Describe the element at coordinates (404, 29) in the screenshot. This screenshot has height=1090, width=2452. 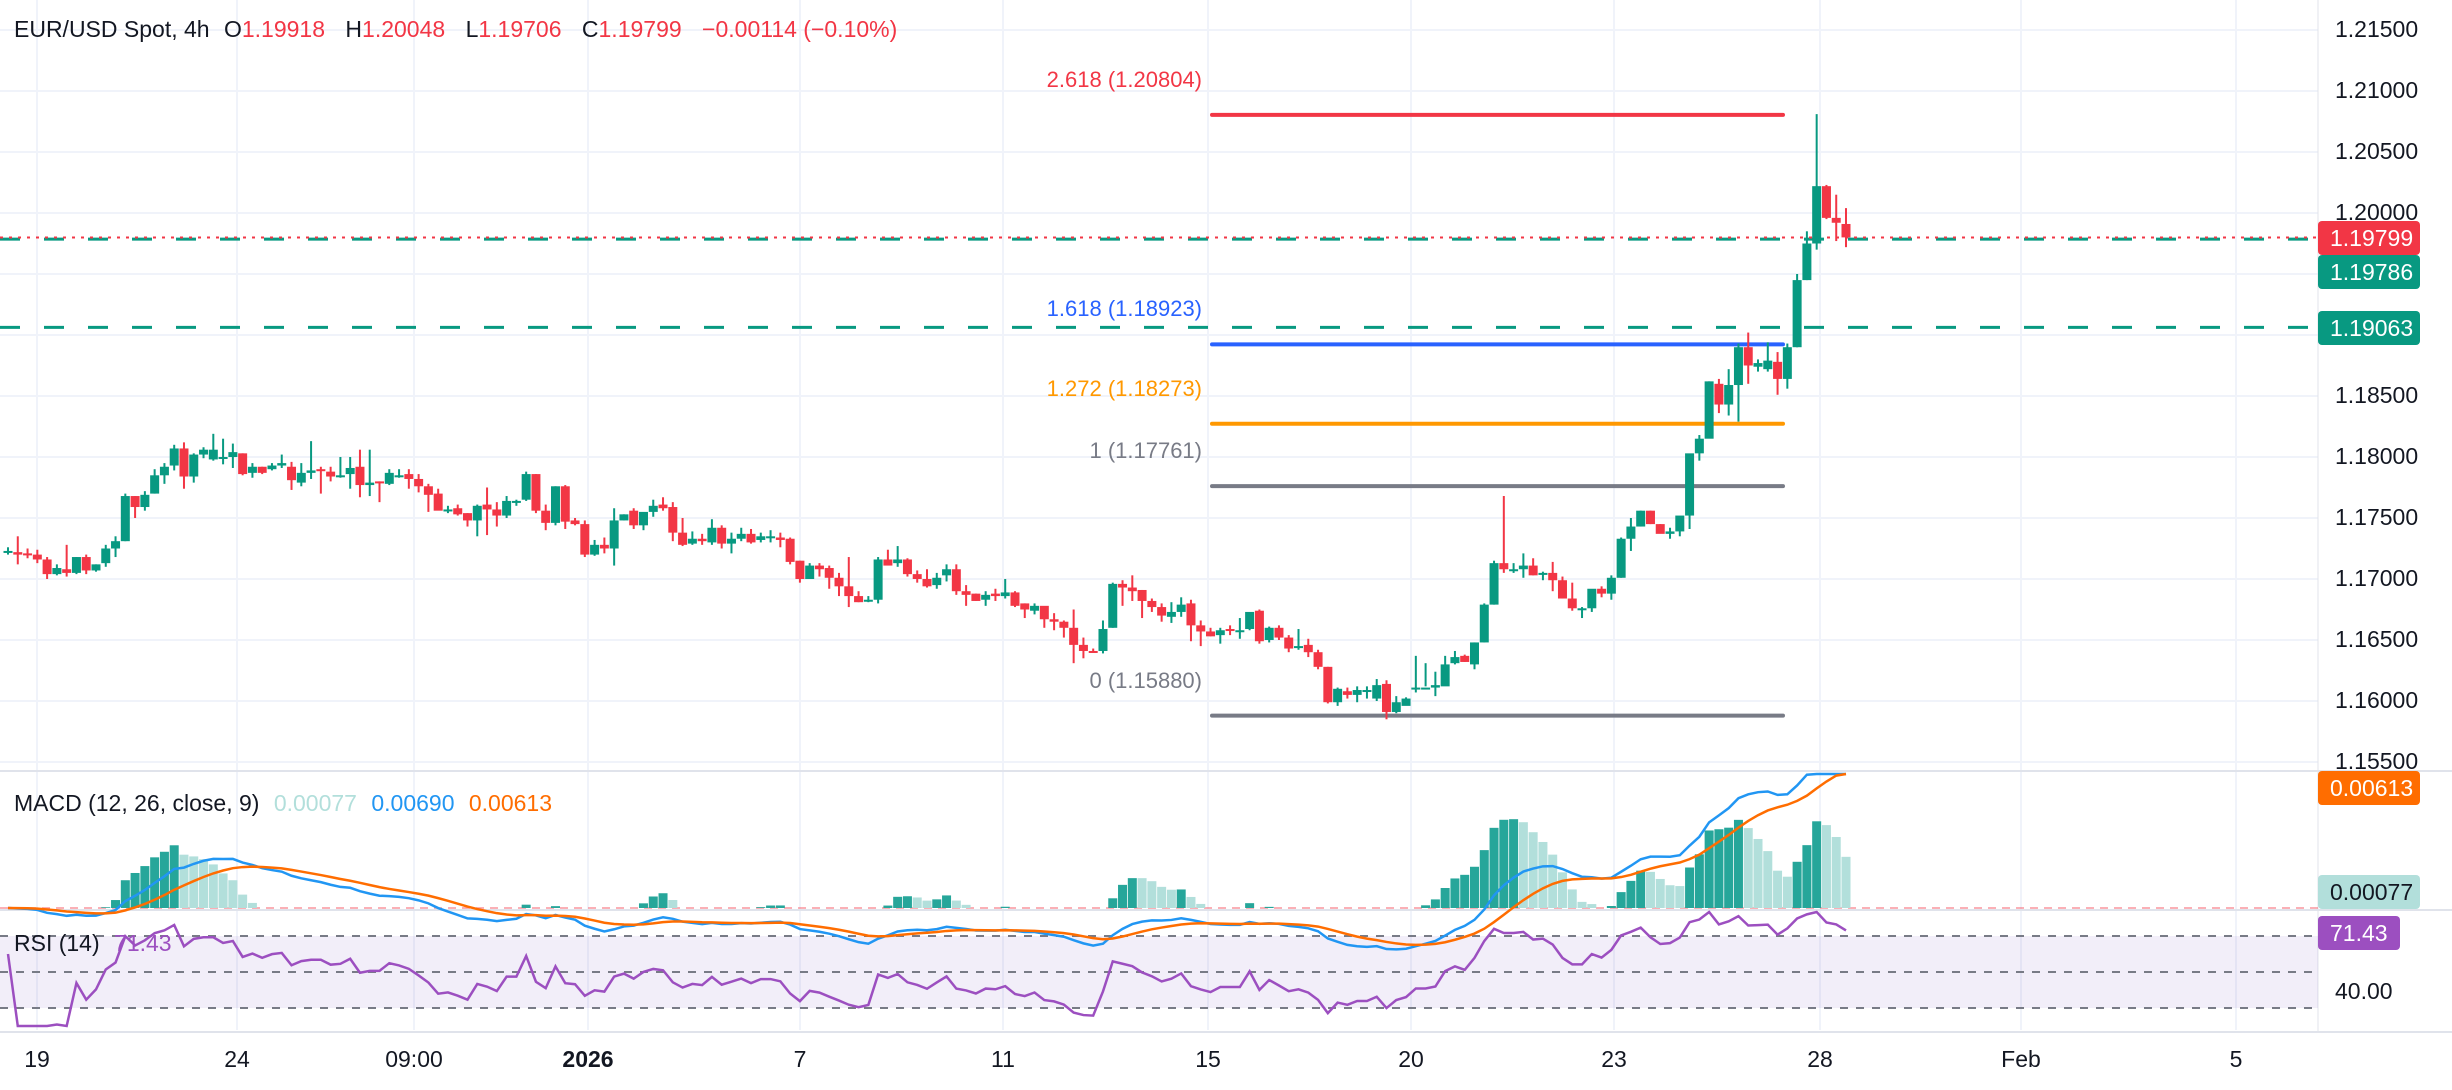
I see `high-value: 1.20048` at that location.